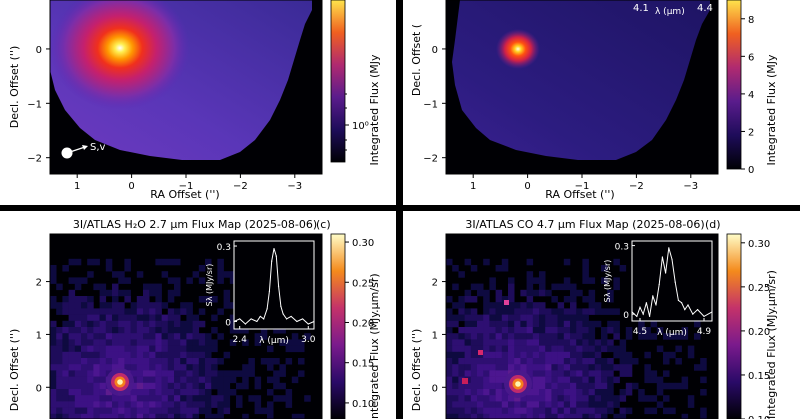 The image size is (800, 419). I want to click on panel-d-colorbar-tick-label: 0.30, so click(759, 244).